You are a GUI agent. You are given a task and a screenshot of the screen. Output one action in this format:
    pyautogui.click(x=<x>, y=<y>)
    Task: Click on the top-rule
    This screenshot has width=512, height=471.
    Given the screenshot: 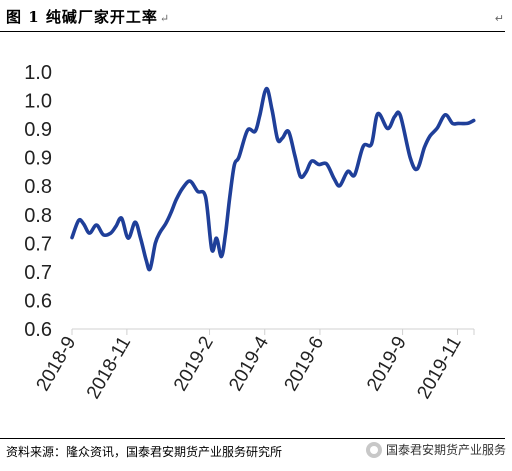 What is the action you would take?
    pyautogui.click(x=252, y=31)
    